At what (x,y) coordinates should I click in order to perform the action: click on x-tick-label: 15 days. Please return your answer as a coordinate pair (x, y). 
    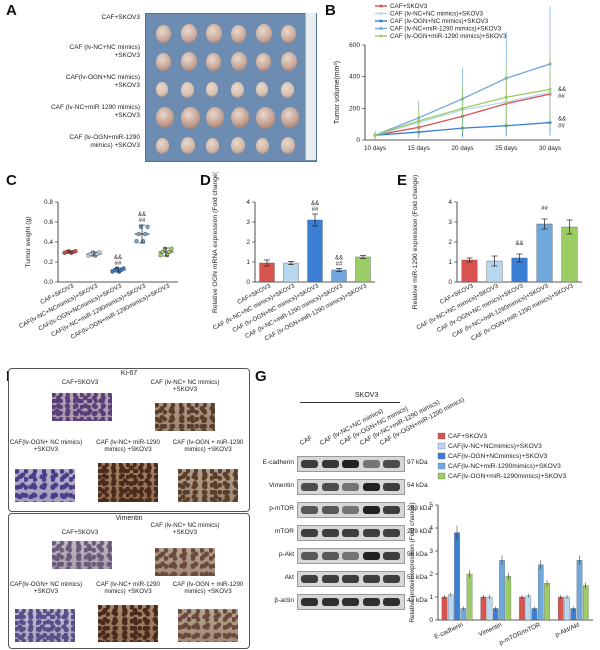
    Looking at the image, I should click on (419, 148).